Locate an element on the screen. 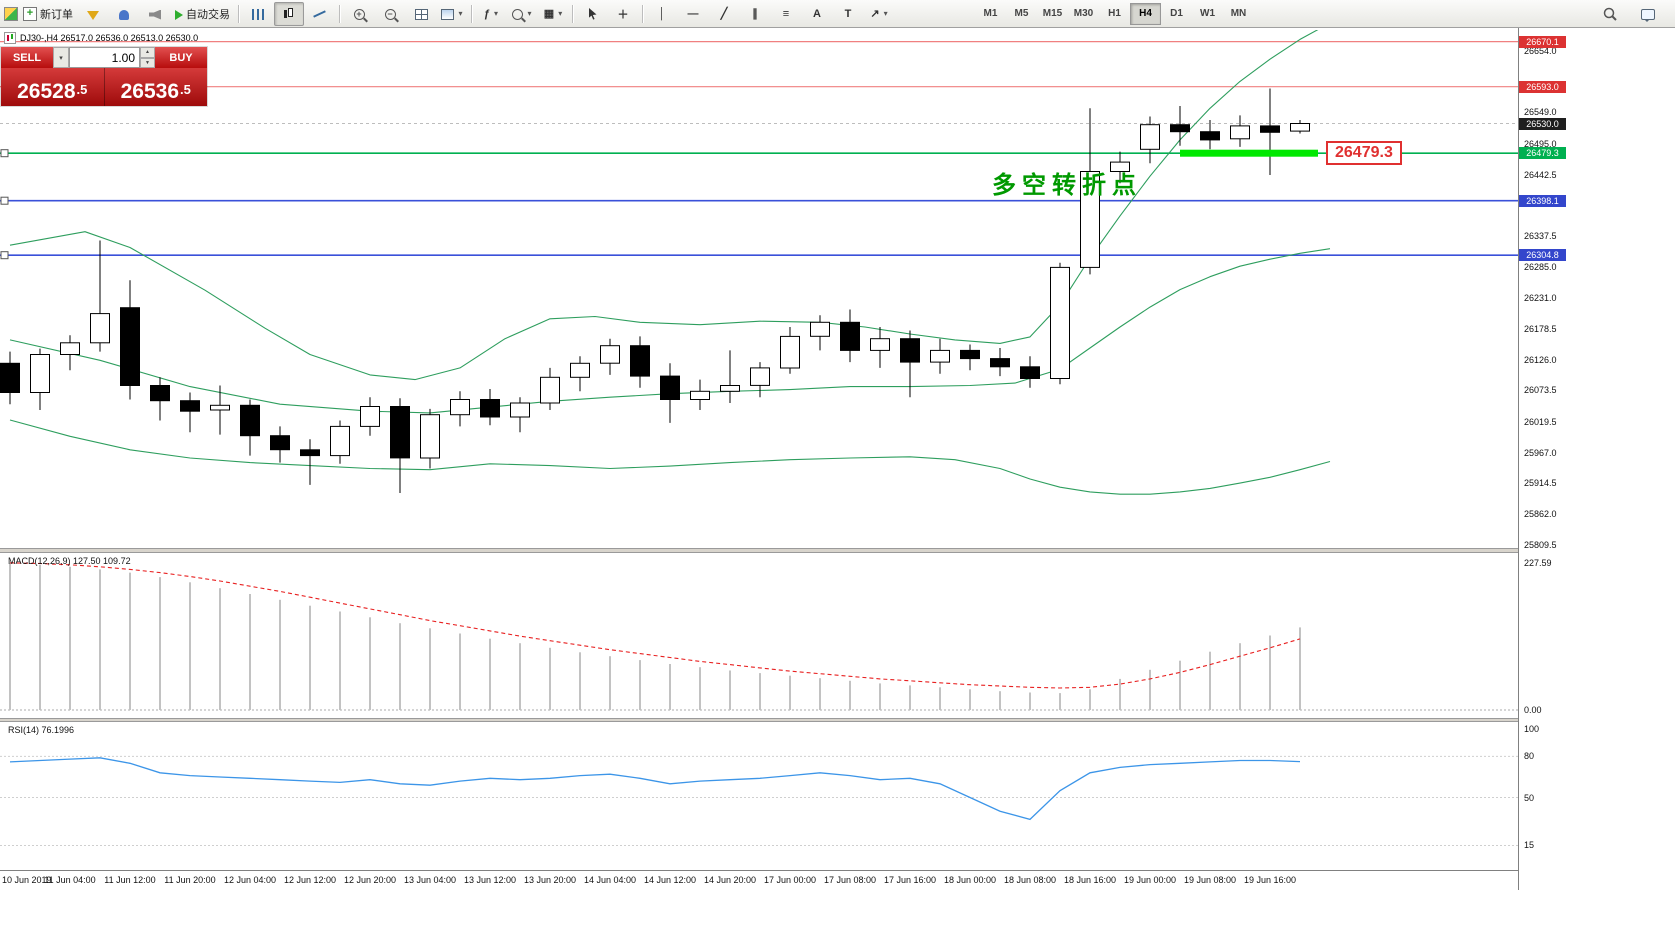 This screenshot has height=951, width=1675. line-chart-button is located at coordinates (320, 14).